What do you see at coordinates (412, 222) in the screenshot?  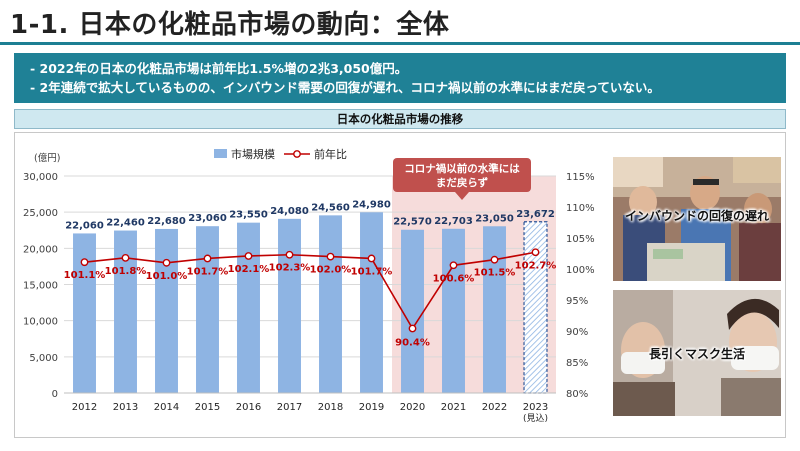 I see `bar-value-label: 22,570` at bounding box center [412, 222].